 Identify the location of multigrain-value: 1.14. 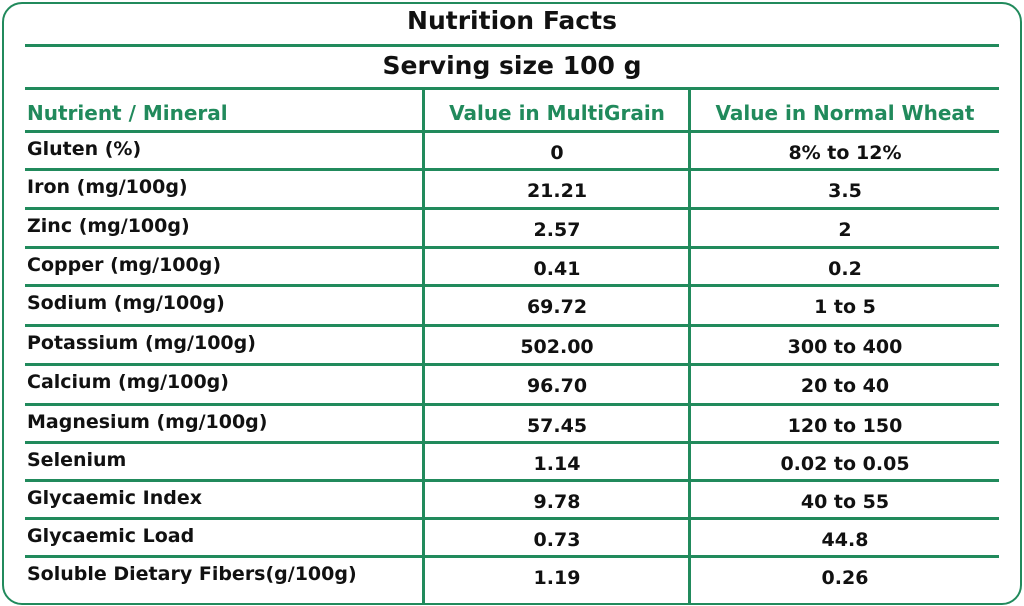
(557, 464).